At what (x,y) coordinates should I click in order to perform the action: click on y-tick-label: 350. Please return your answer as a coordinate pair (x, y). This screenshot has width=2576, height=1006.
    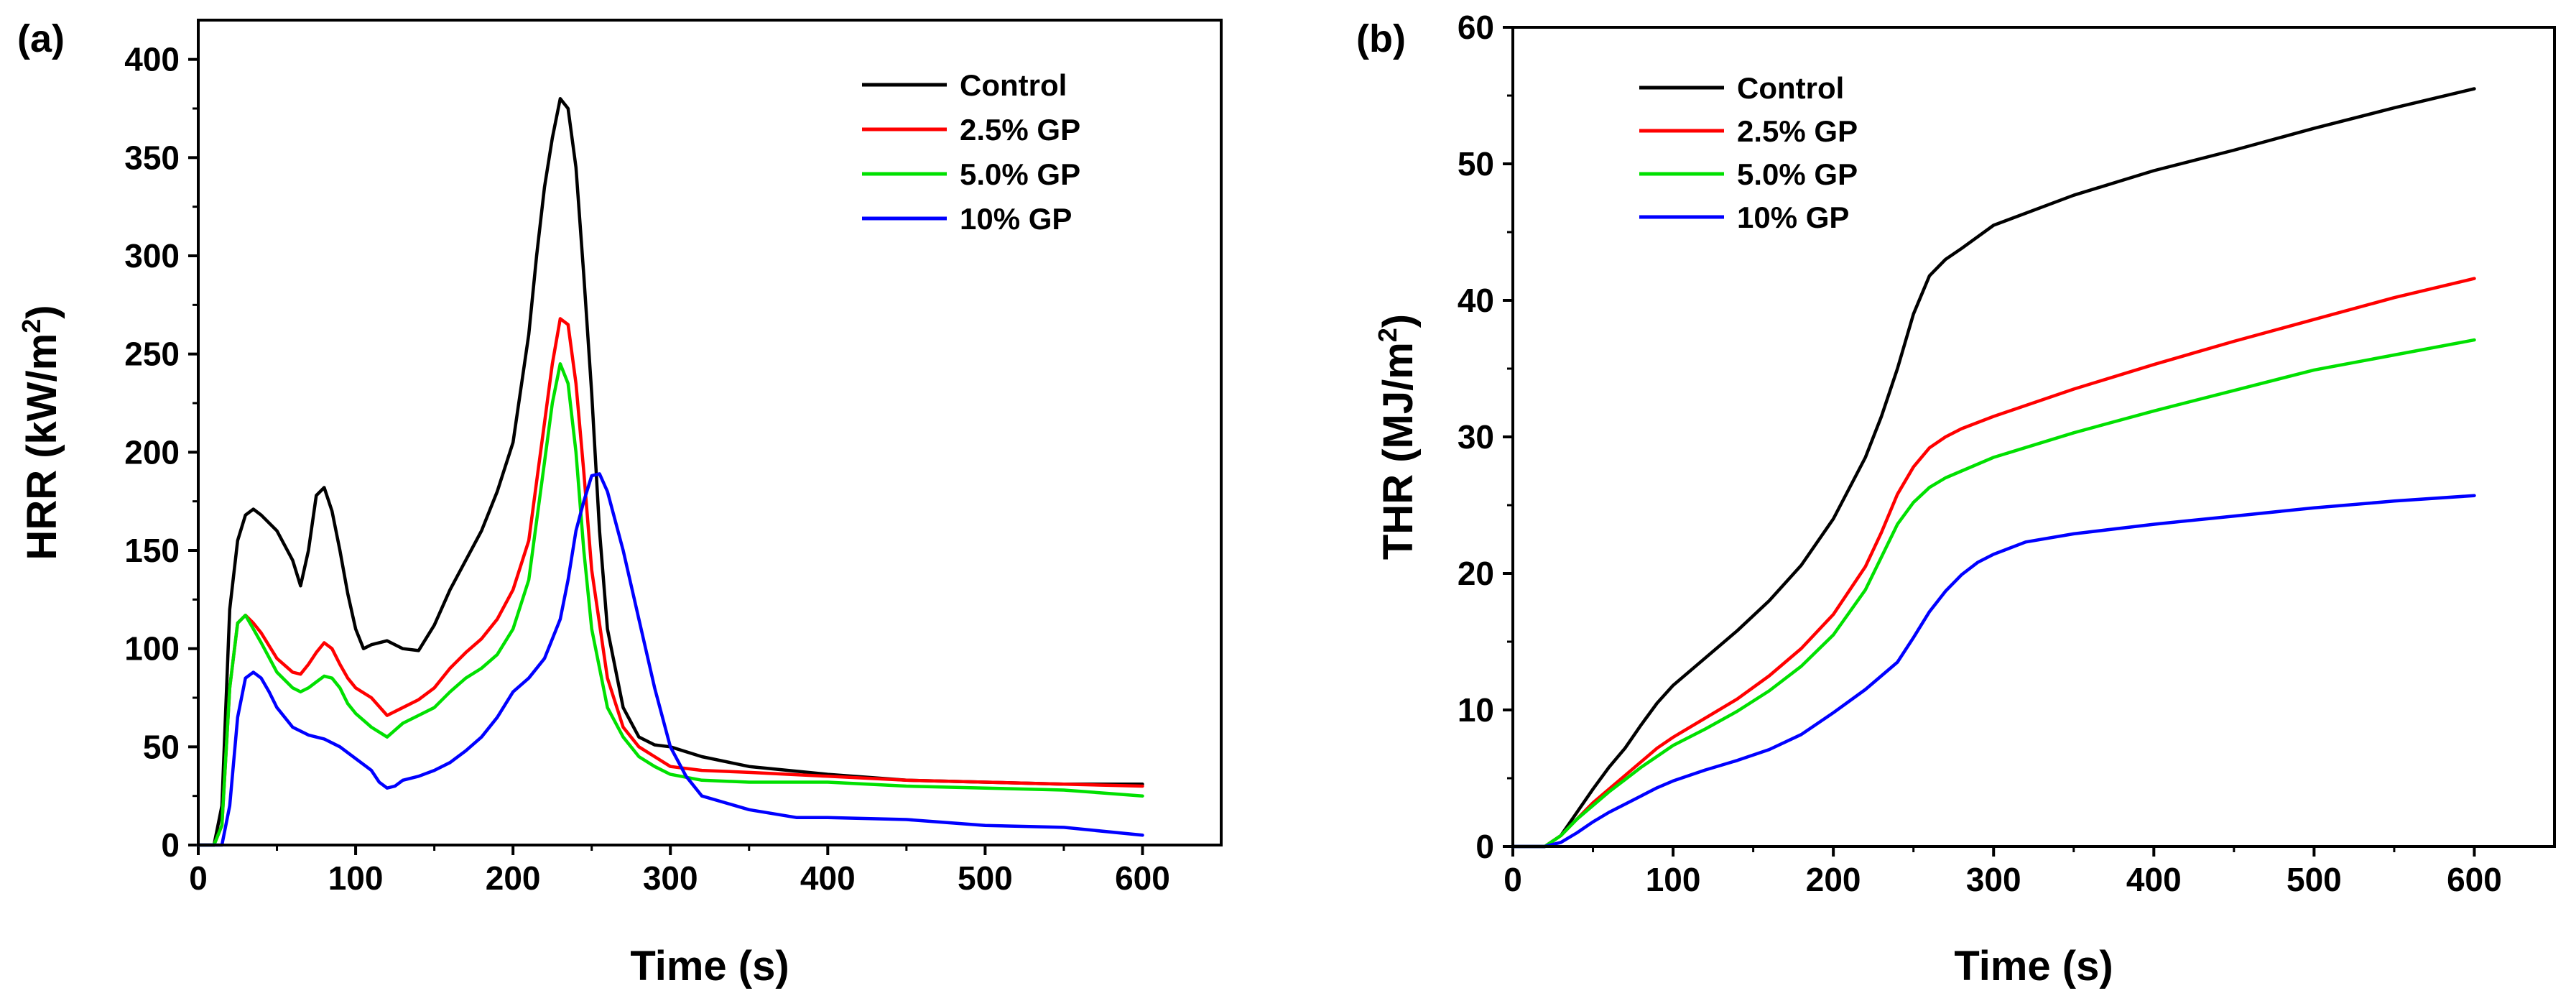
    Looking at the image, I should click on (152, 157).